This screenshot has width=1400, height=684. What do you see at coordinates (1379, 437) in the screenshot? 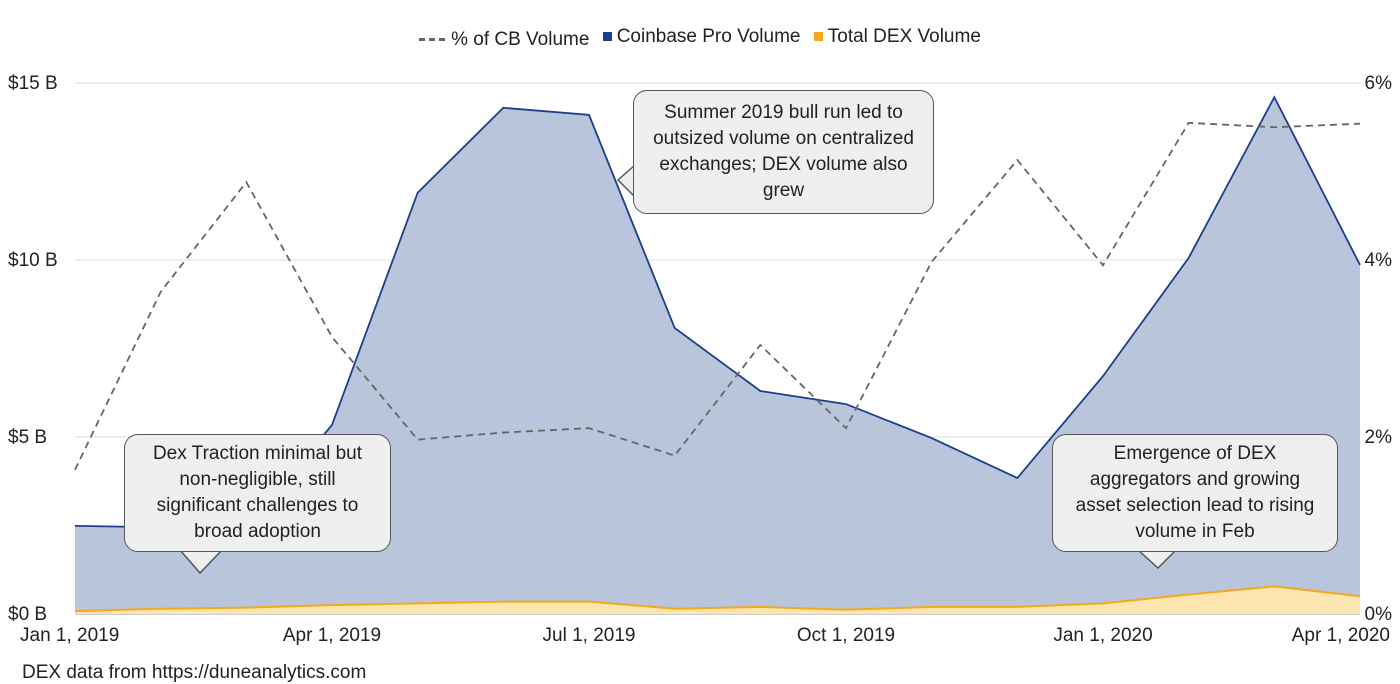
I see `y2-tick-label: 2%` at bounding box center [1379, 437].